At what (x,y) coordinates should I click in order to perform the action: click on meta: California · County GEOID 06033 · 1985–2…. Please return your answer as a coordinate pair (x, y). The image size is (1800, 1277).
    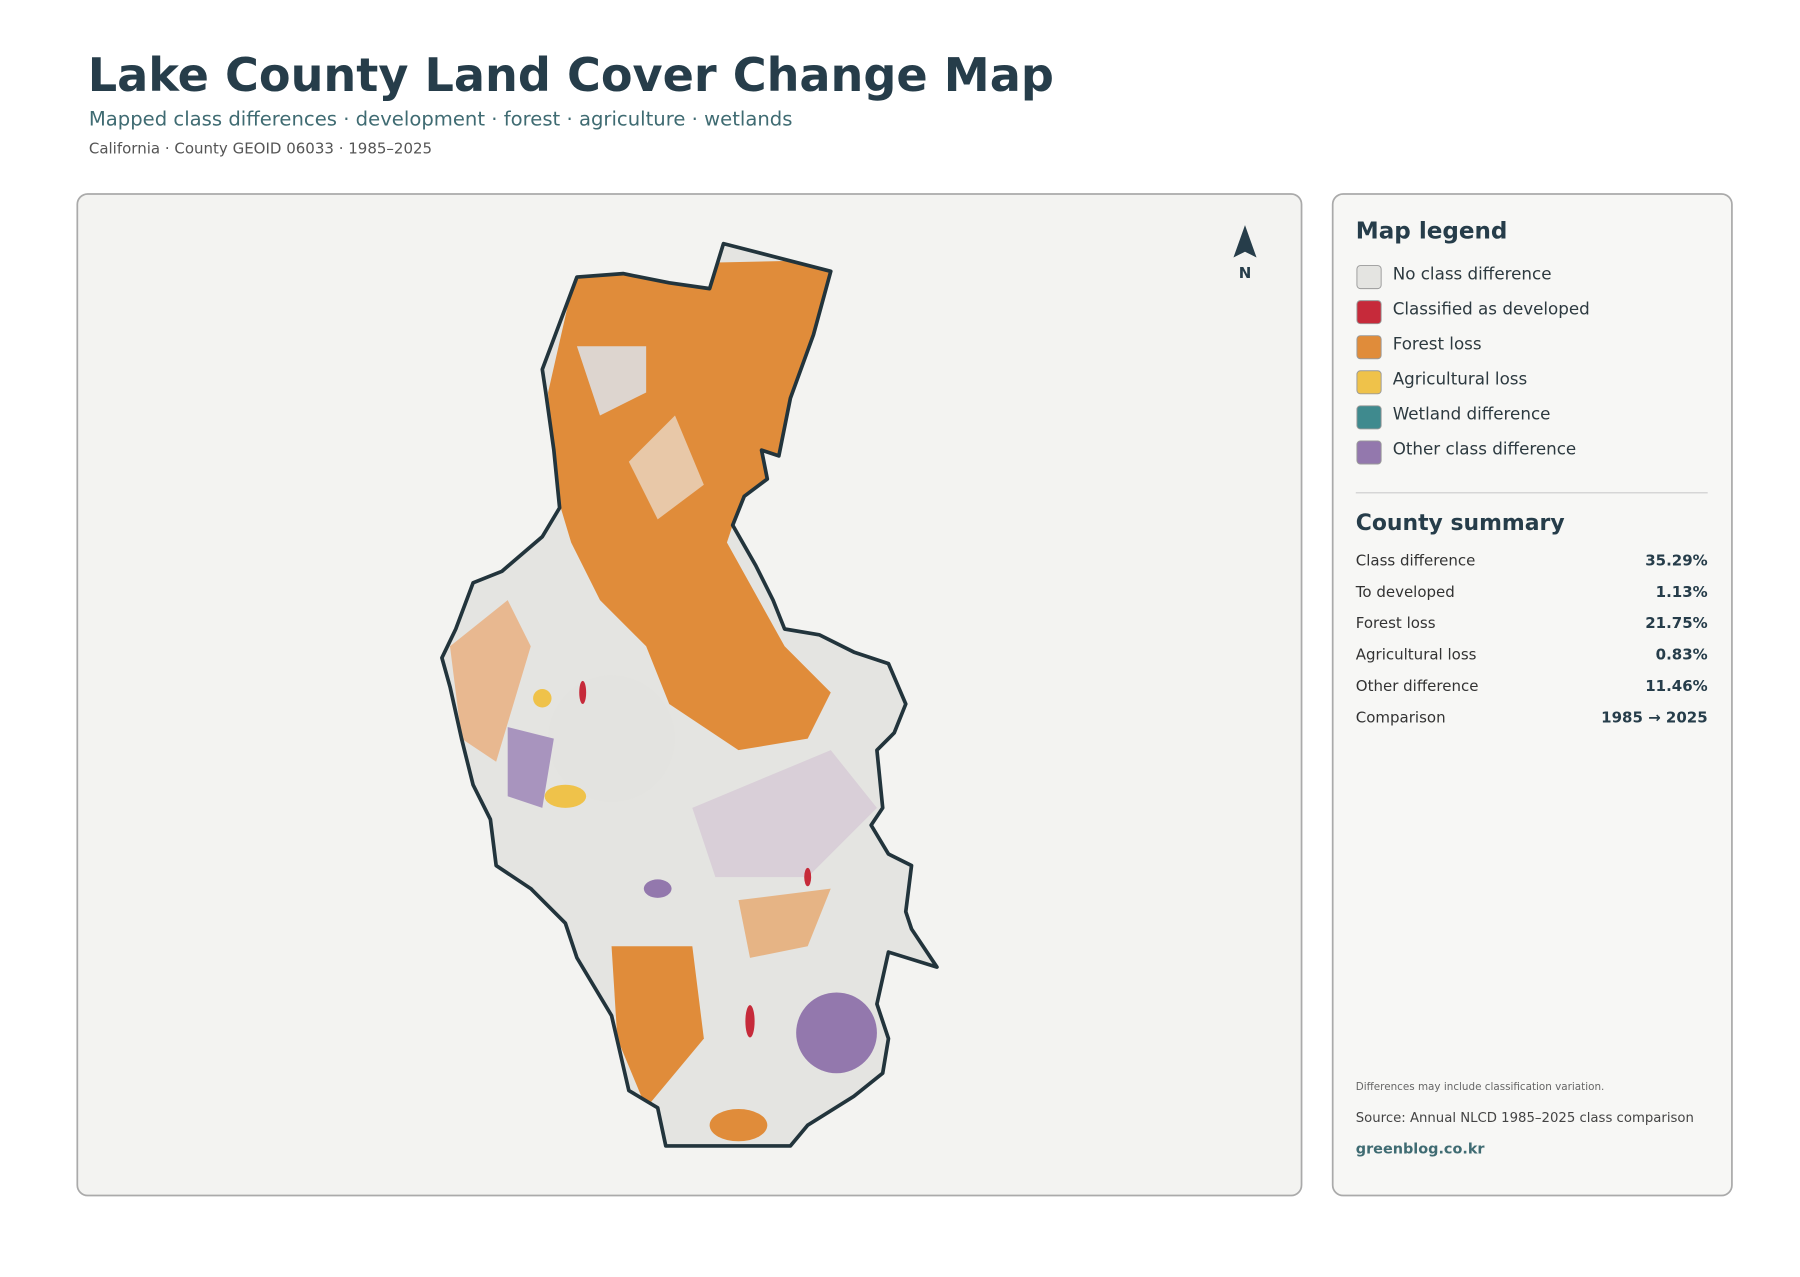
    Looking at the image, I should click on (260, 149).